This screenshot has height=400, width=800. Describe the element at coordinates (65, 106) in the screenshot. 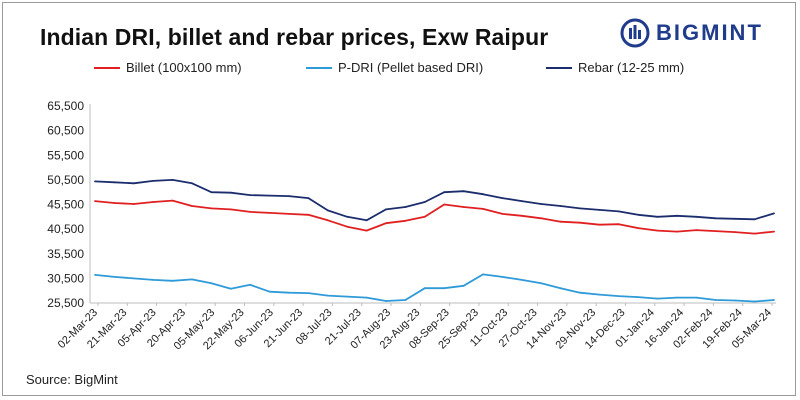

I see `y-tick-label: 65,500` at that location.